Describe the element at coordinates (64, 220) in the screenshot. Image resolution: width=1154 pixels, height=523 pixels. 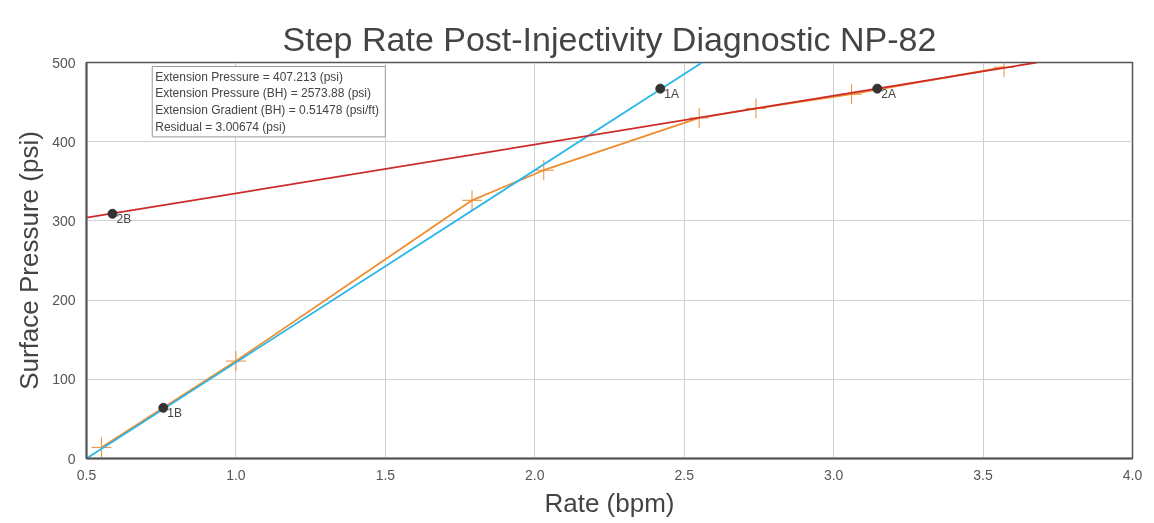
I see `y-tick-label: 300` at that location.